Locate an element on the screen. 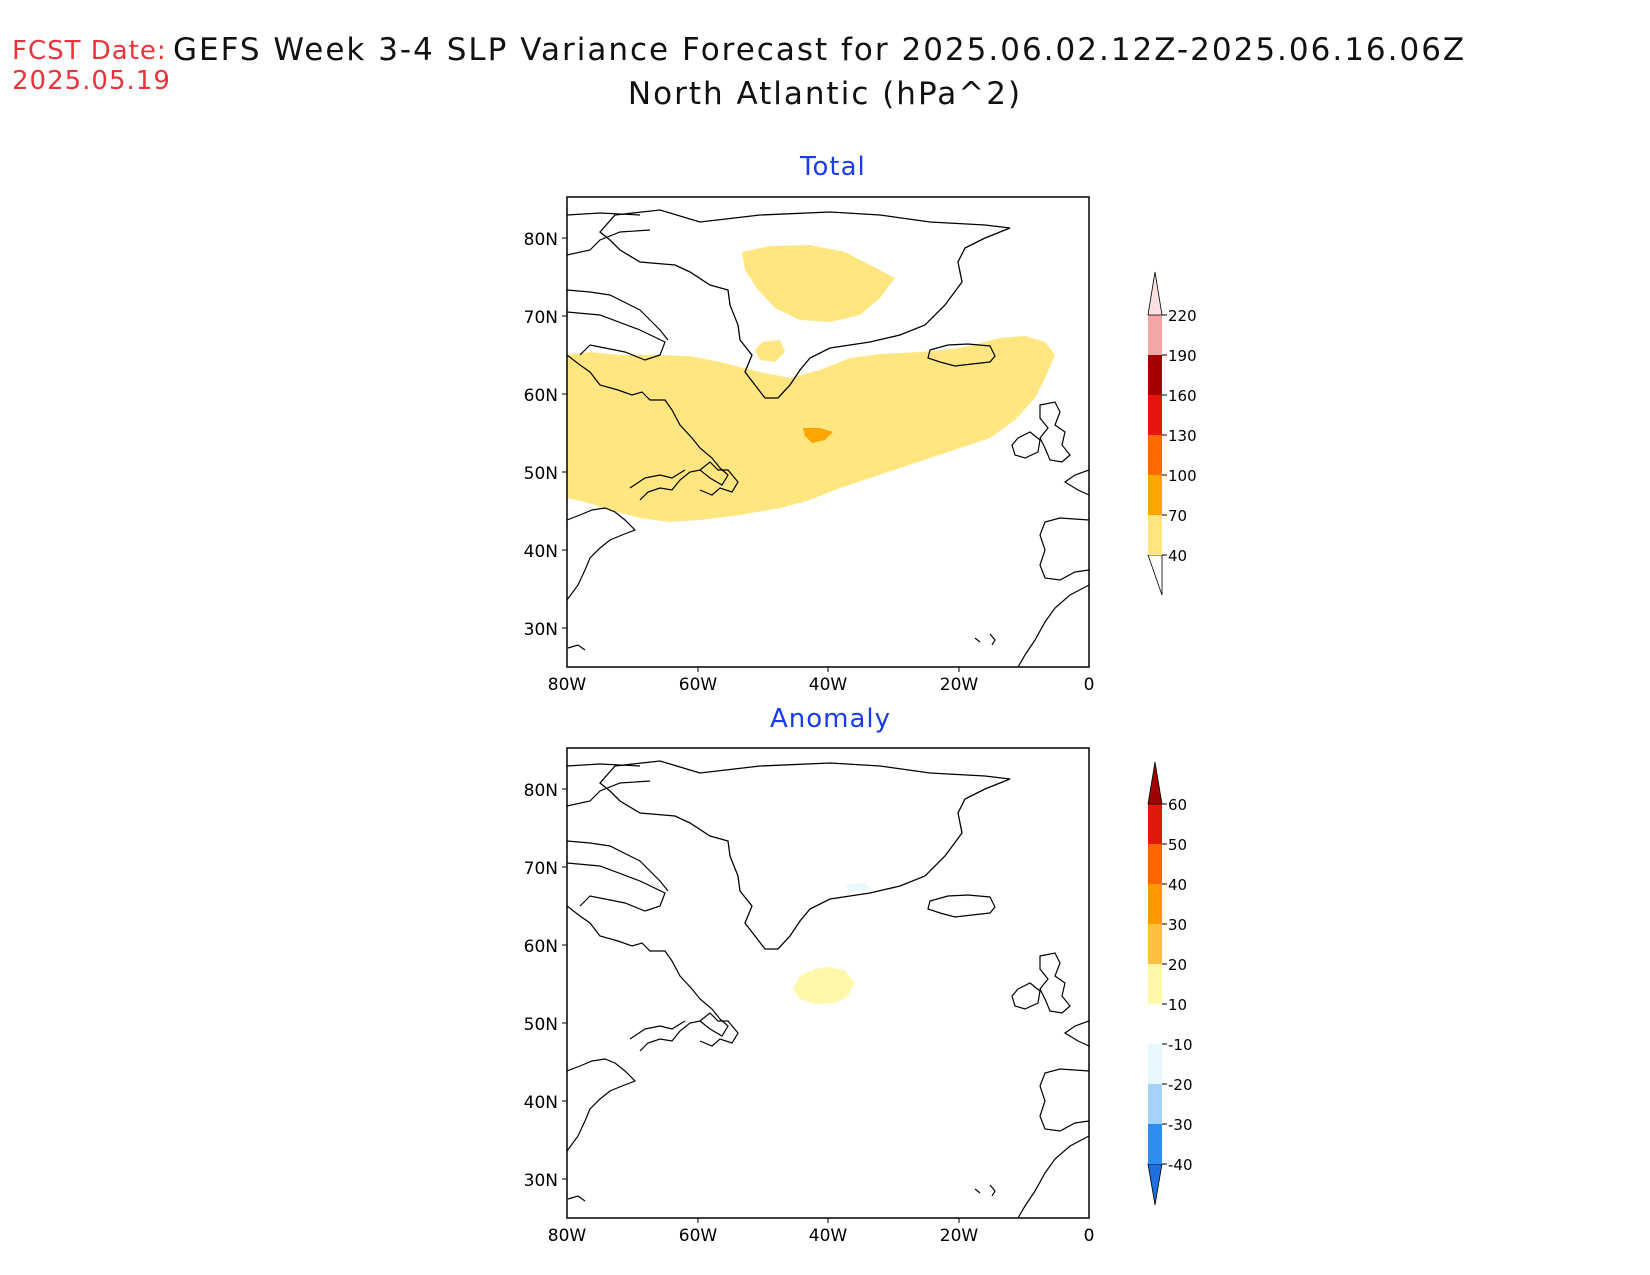  anomaly-lat-label: 70N is located at coordinates (541, 869).